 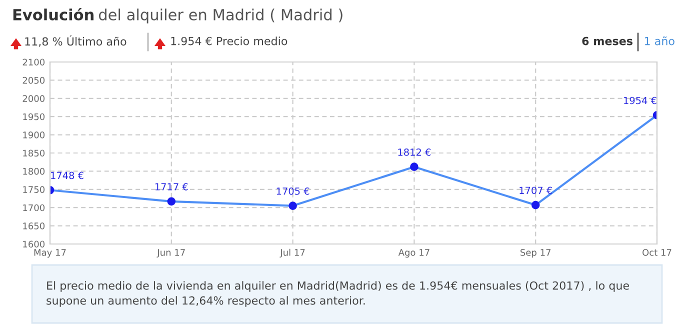 What do you see at coordinates (177, 16) in the screenshot?
I see `chart-title: Evolución del alquiler en Madrid ( Madrid )` at bounding box center [177, 16].